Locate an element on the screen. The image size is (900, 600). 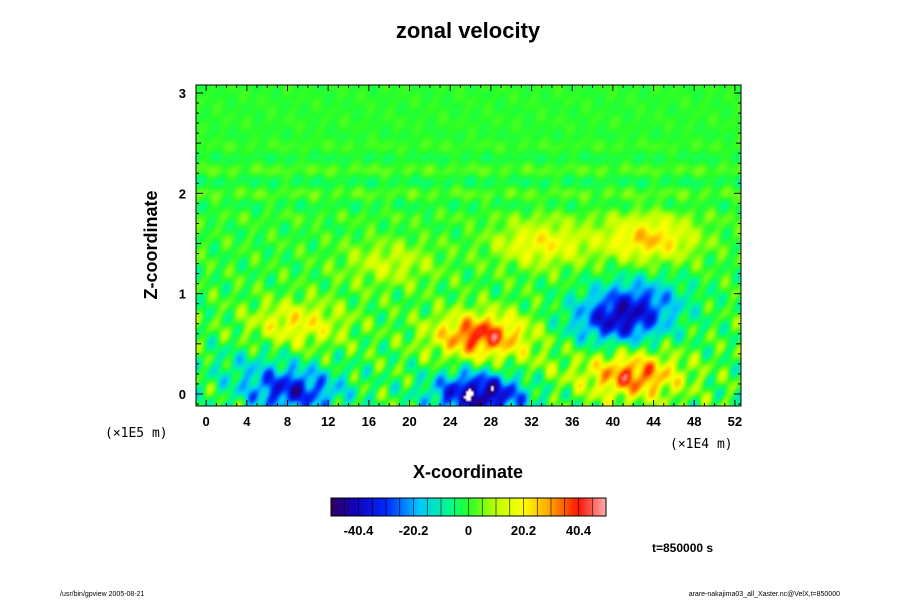
x-tick-label: 40 is located at coordinates (613, 421).